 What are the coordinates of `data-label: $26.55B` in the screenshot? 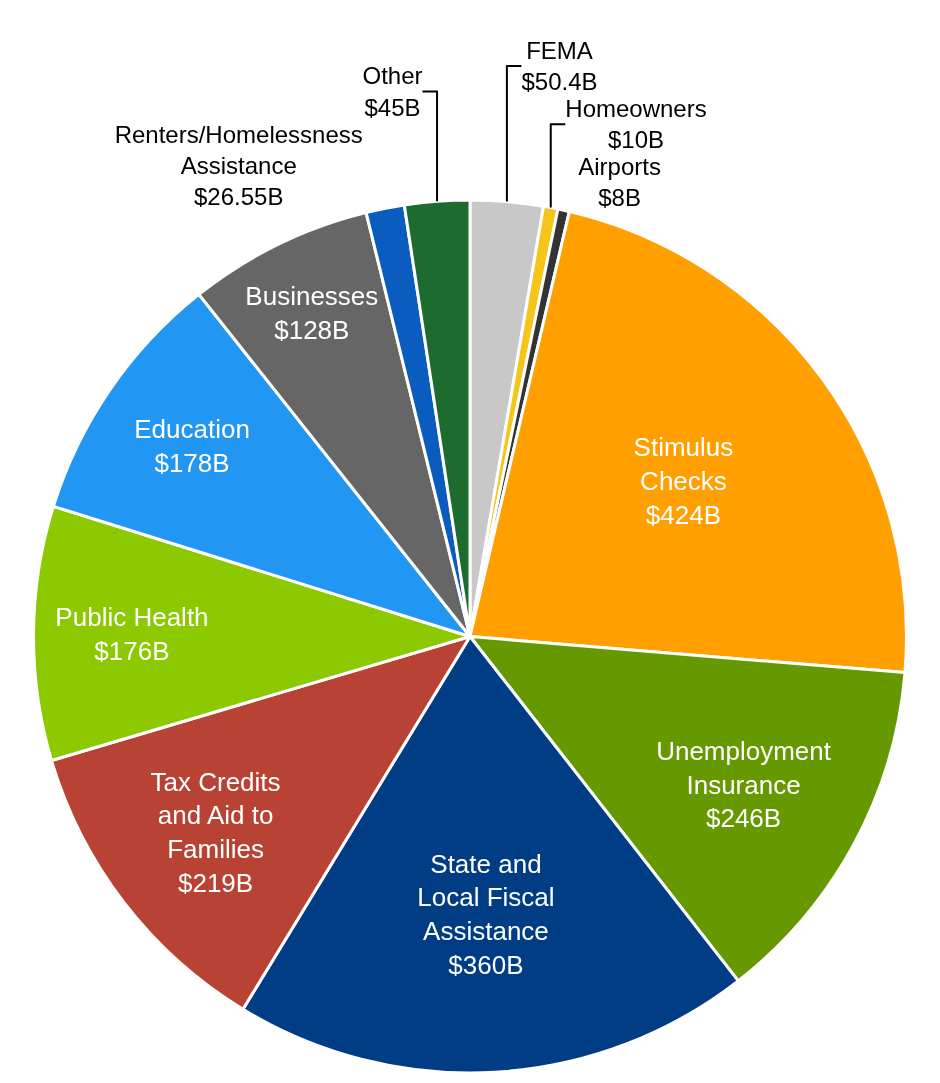 It's located at (239, 197).